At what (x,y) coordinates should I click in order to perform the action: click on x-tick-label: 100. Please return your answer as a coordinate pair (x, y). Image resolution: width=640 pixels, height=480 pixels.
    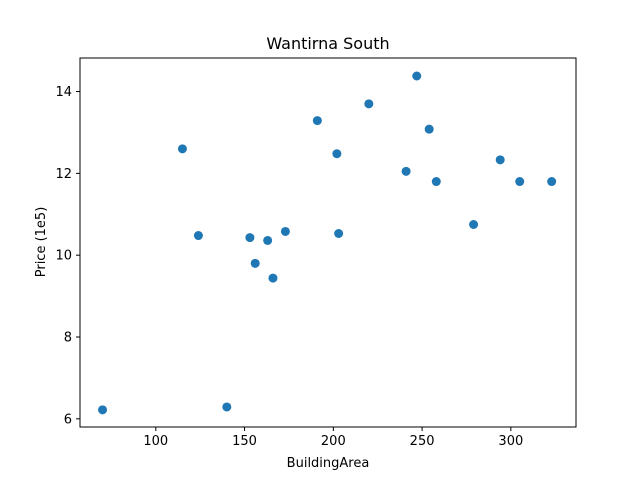
    Looking at the image, I should click on (155, 441).